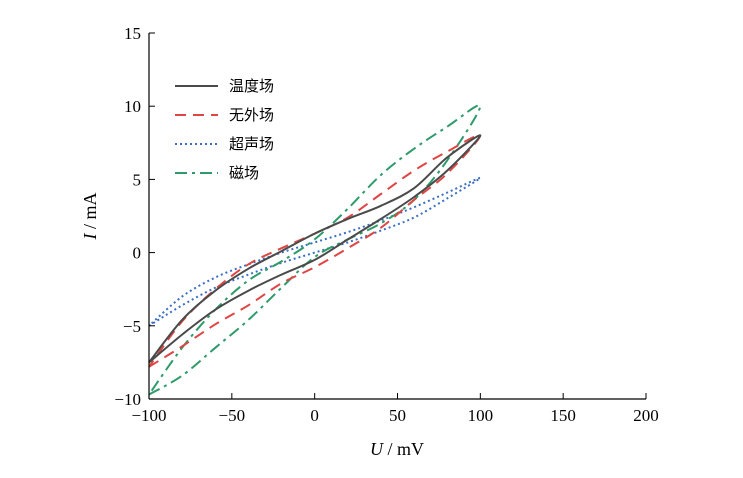  I want to click on x-tick-label: 200, so click(646, 415).